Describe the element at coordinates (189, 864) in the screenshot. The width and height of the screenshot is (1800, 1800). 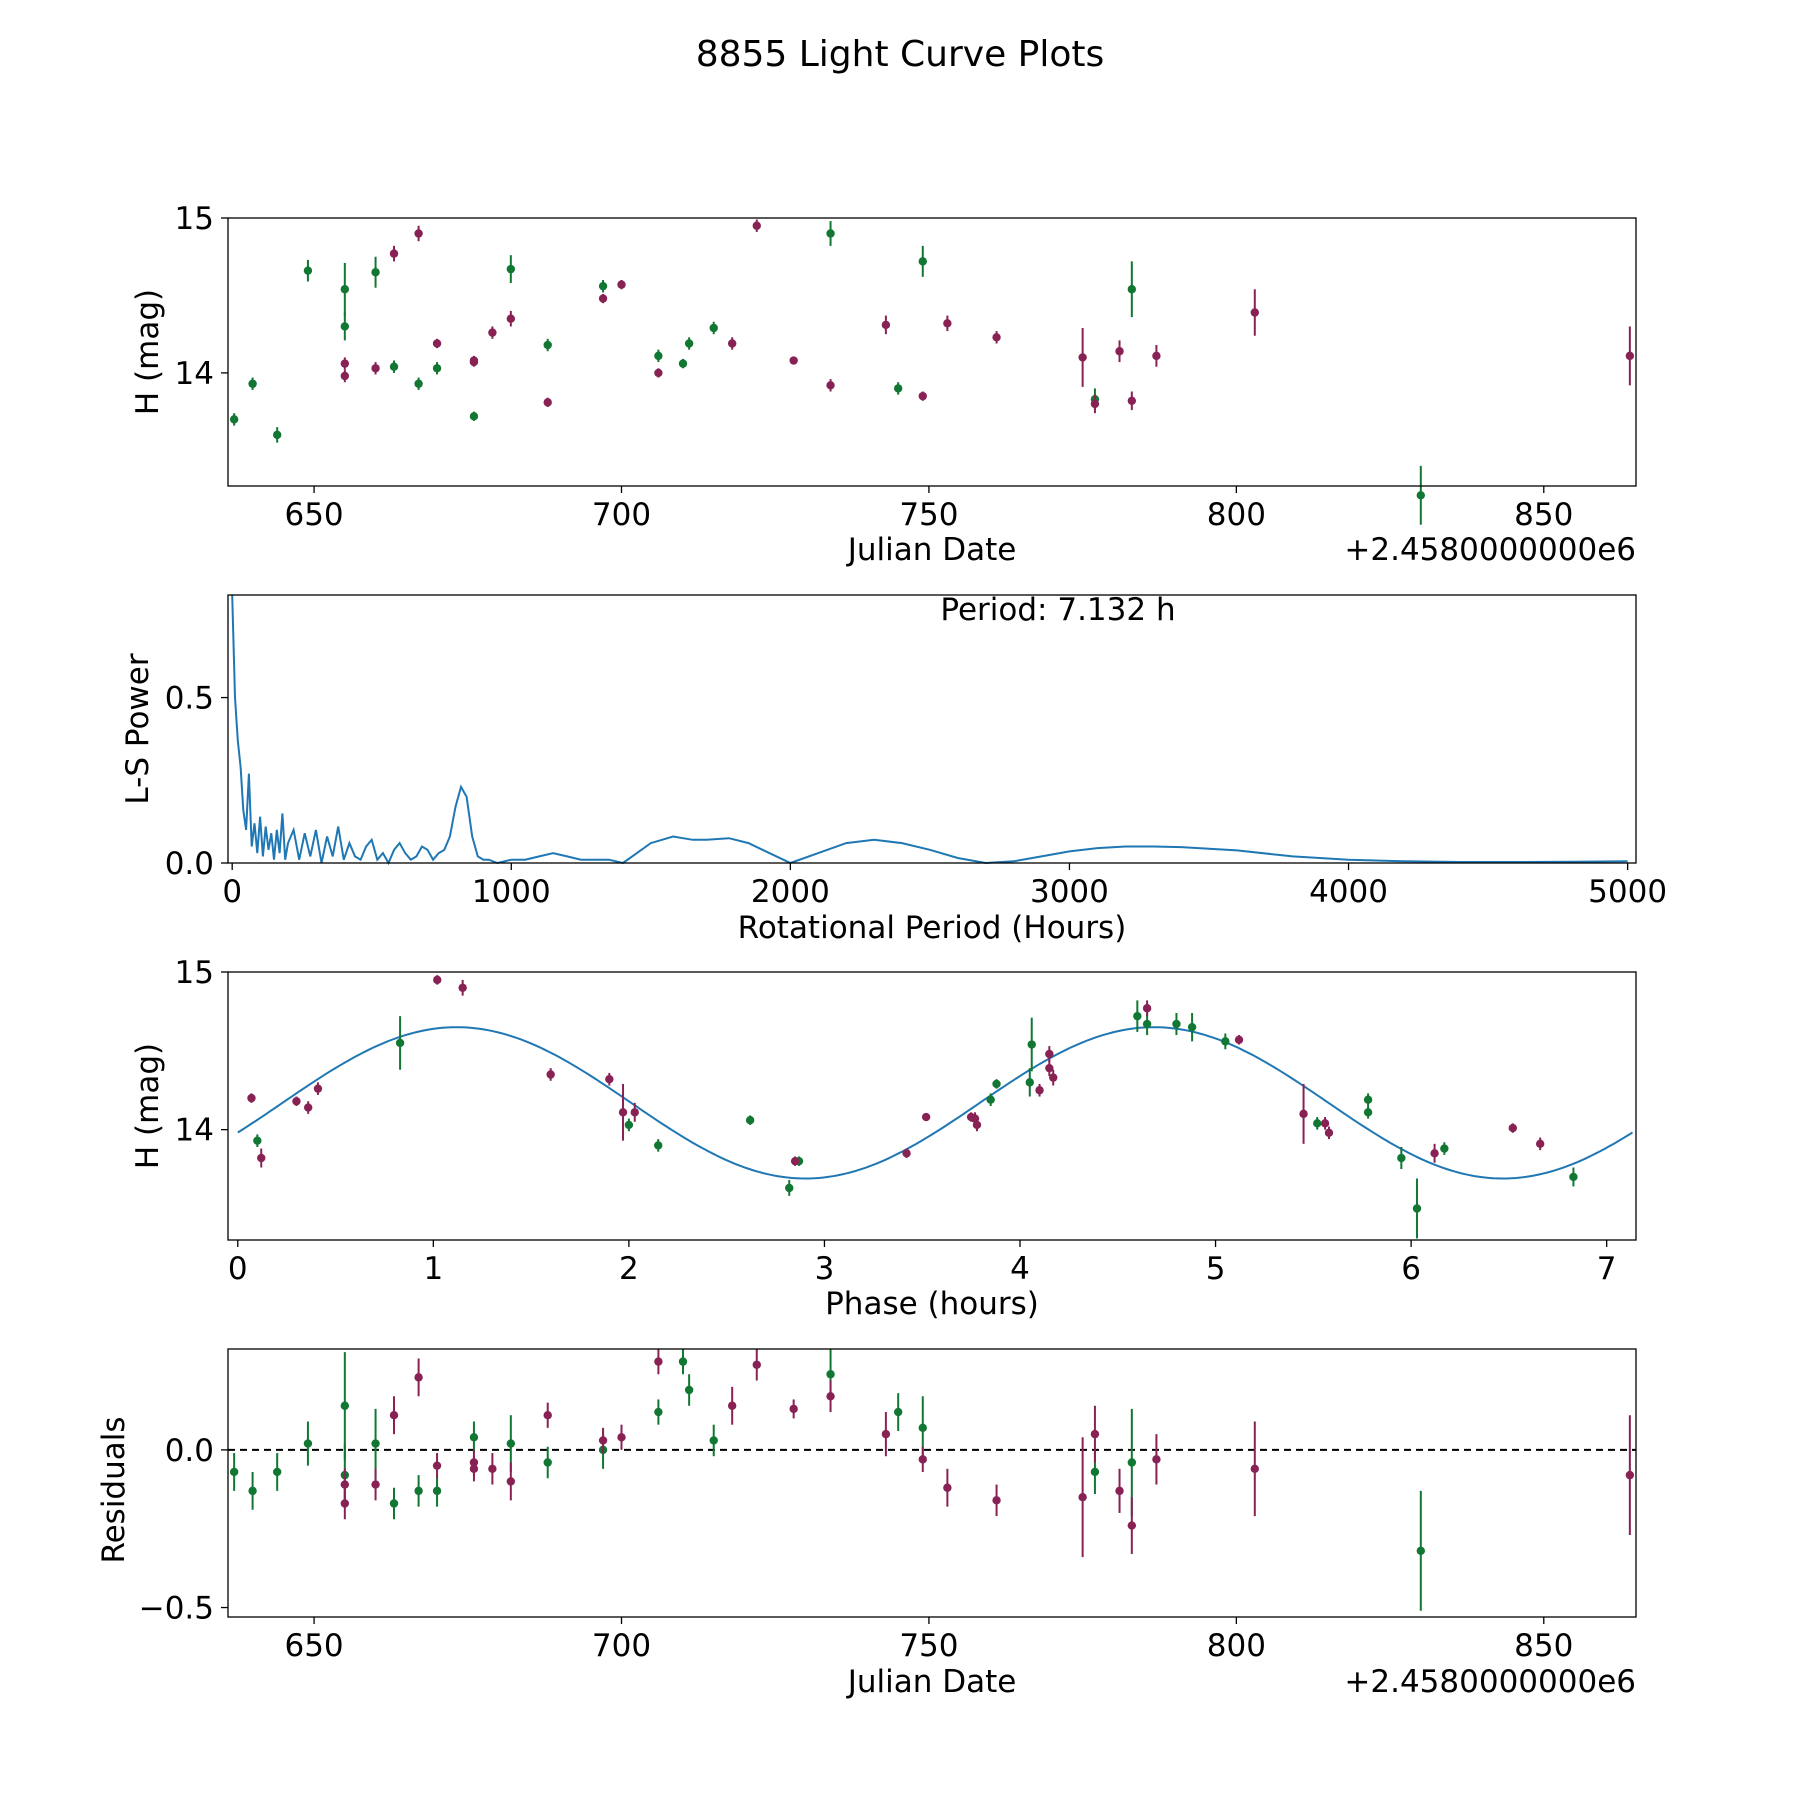
I see `periodogram-y-tick-label: 0.0` at that location.